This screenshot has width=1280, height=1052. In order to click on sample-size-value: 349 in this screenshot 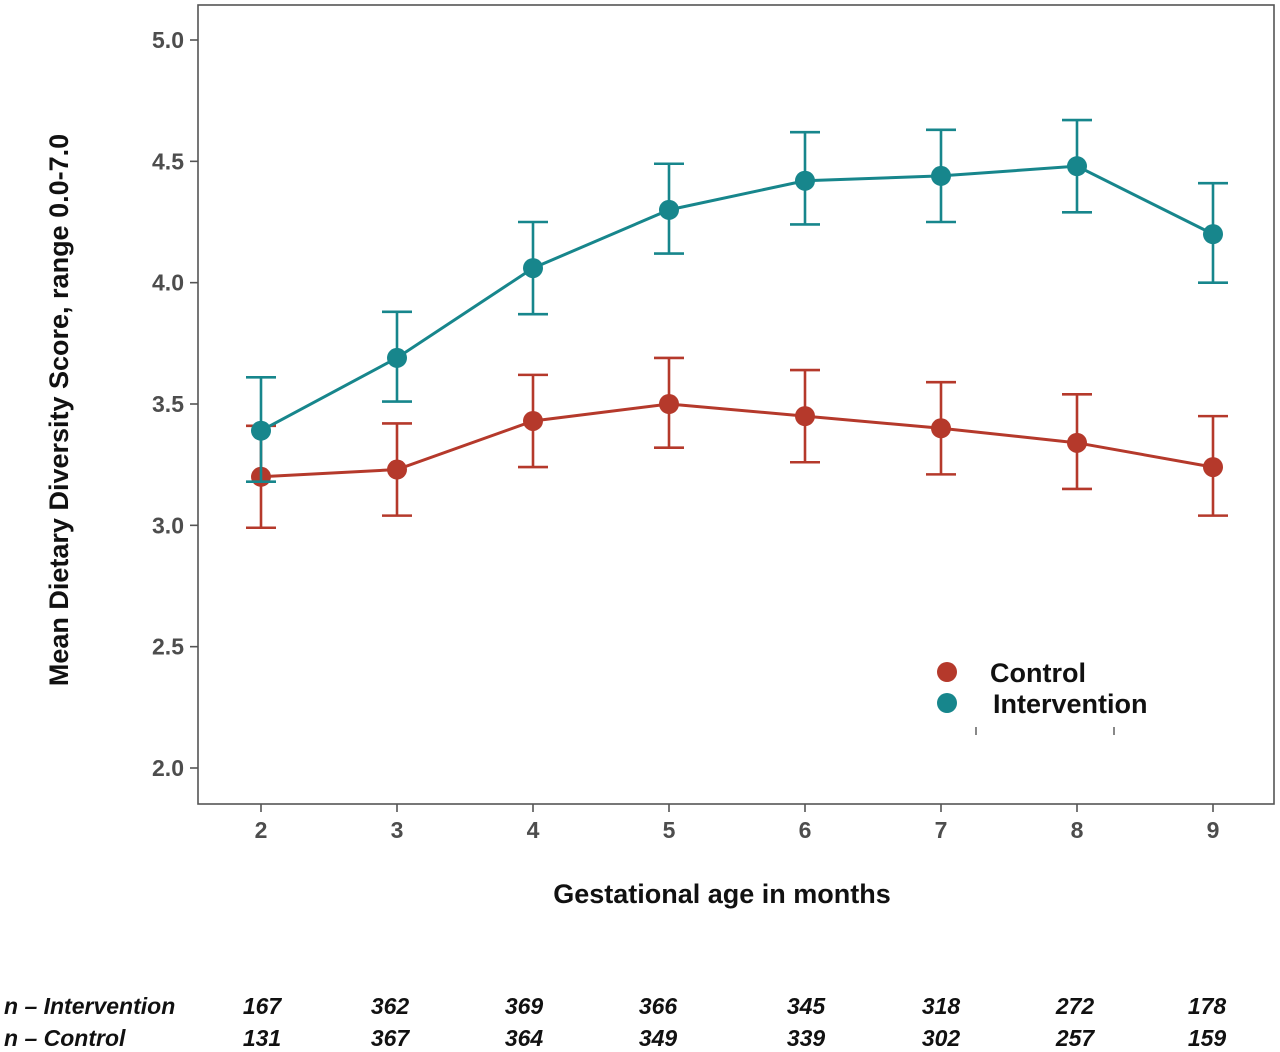, I will do `click(658, 1038)`.